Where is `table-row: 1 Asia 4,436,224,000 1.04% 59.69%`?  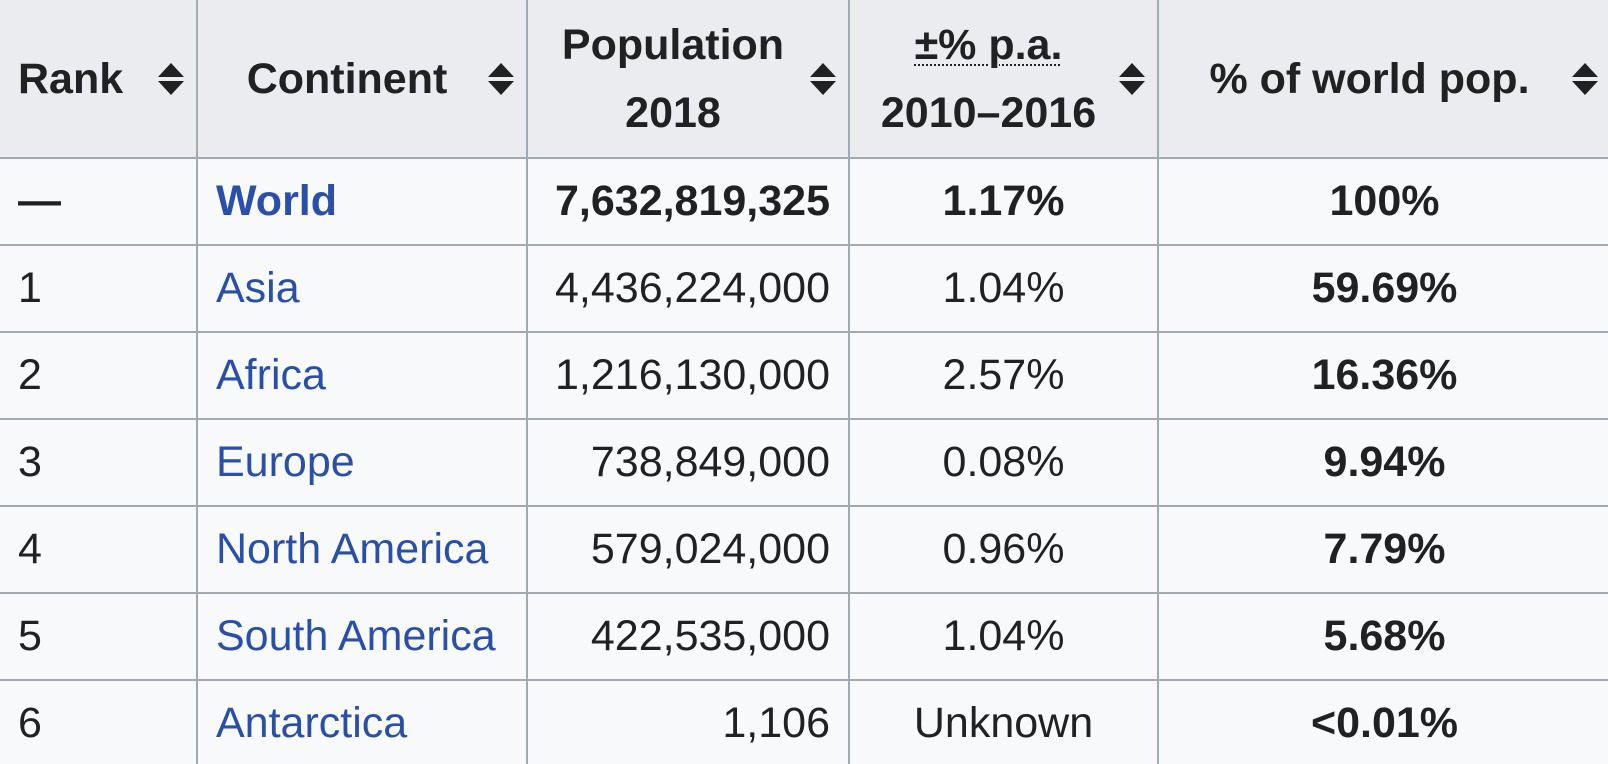 table-row: 1 Asia 4,436,224,000 1.04% 59.69% is located at coordinates (804, 288).